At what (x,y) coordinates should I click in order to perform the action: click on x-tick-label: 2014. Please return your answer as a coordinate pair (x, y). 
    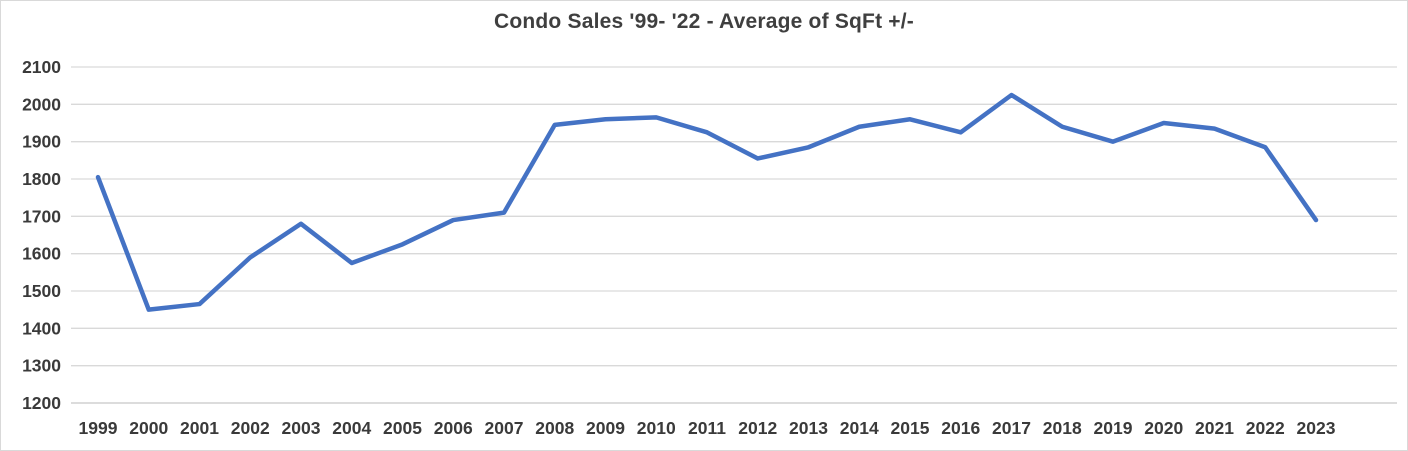
    Looking at the image, I should click on (859, 428).